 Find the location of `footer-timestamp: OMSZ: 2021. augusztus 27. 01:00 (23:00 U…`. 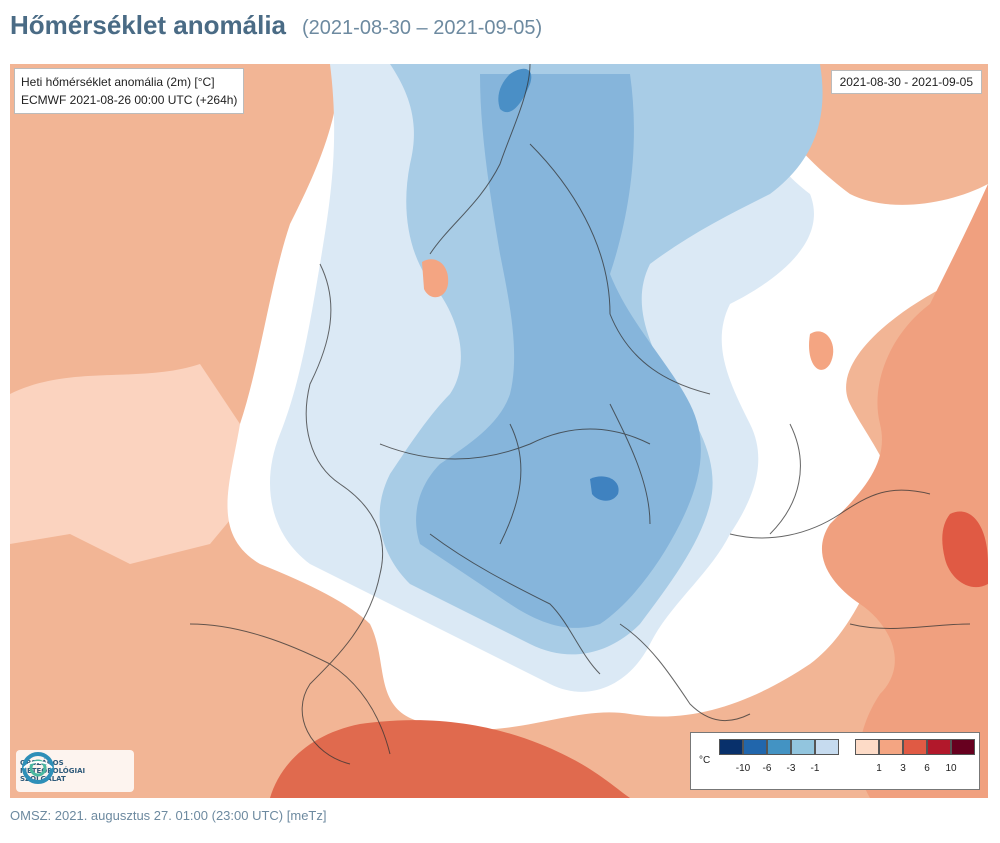

footer-timestamp: OMSZ: 2021. augusztus 27. 01:00 (23:00 U… is located at coordinates (168, 815).